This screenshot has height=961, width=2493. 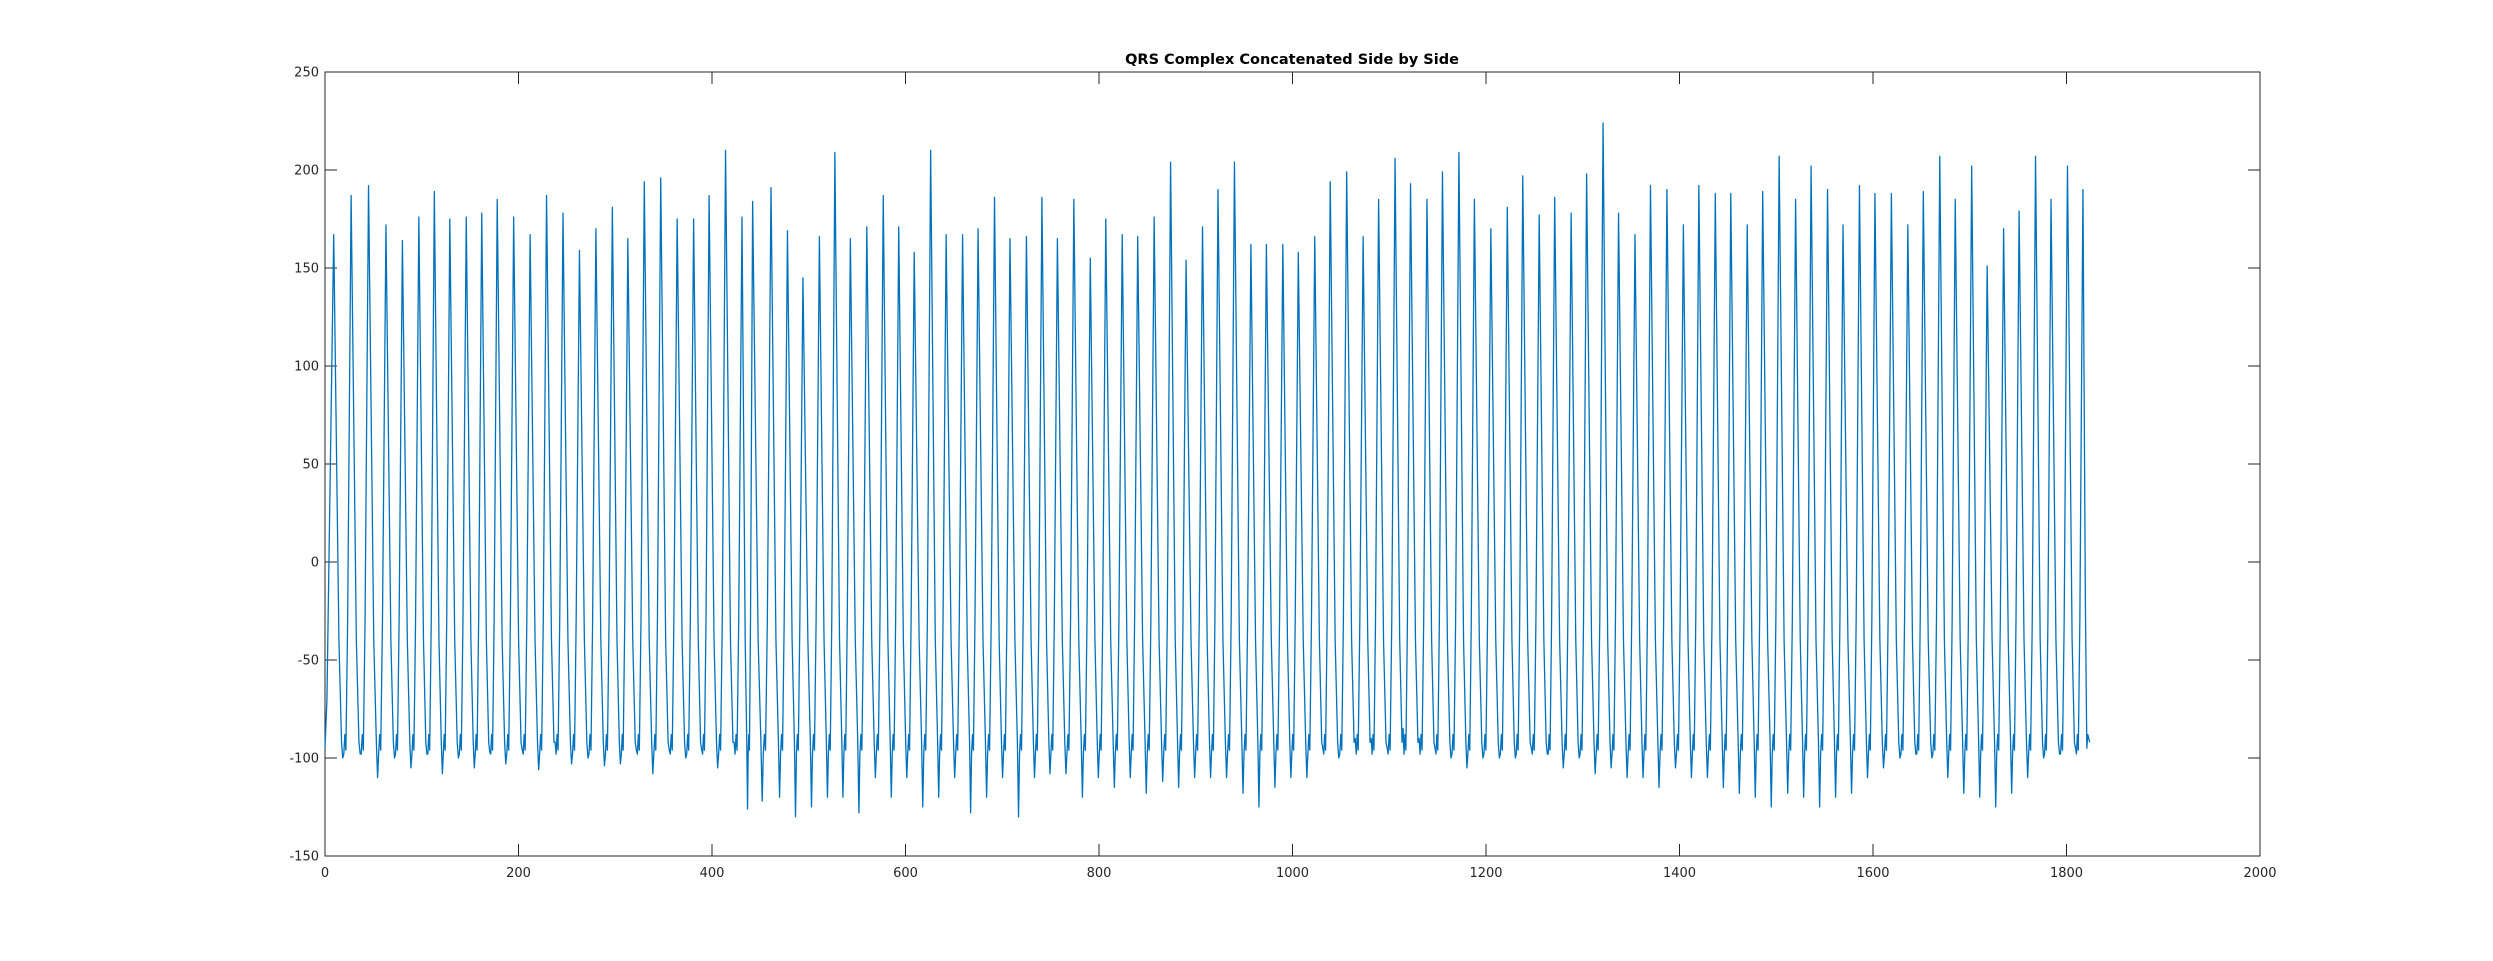 I want to click on y-tick-label: 250, so click(x=306, y=73).